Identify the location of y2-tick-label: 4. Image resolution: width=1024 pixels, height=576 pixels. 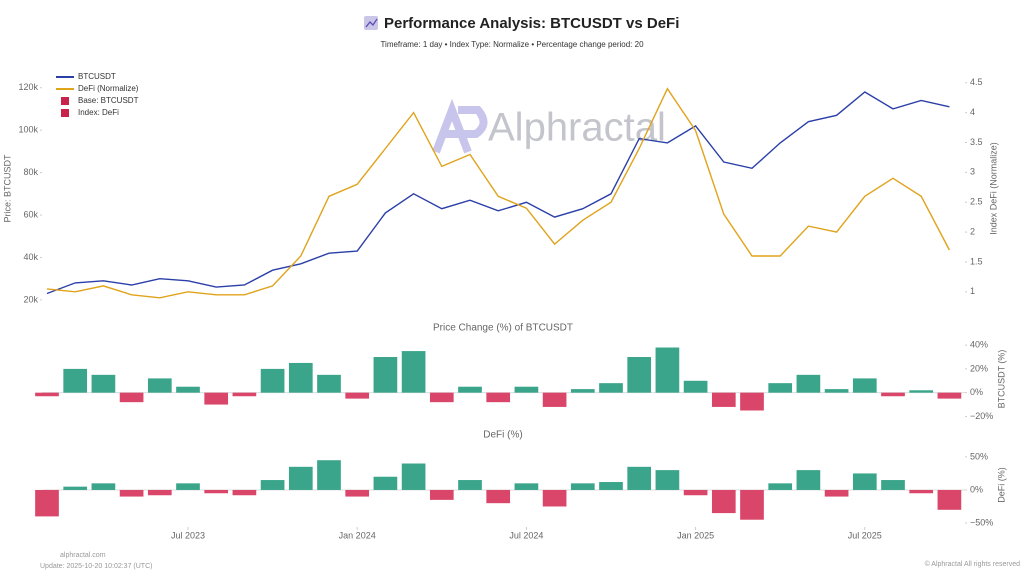
(972, 112).